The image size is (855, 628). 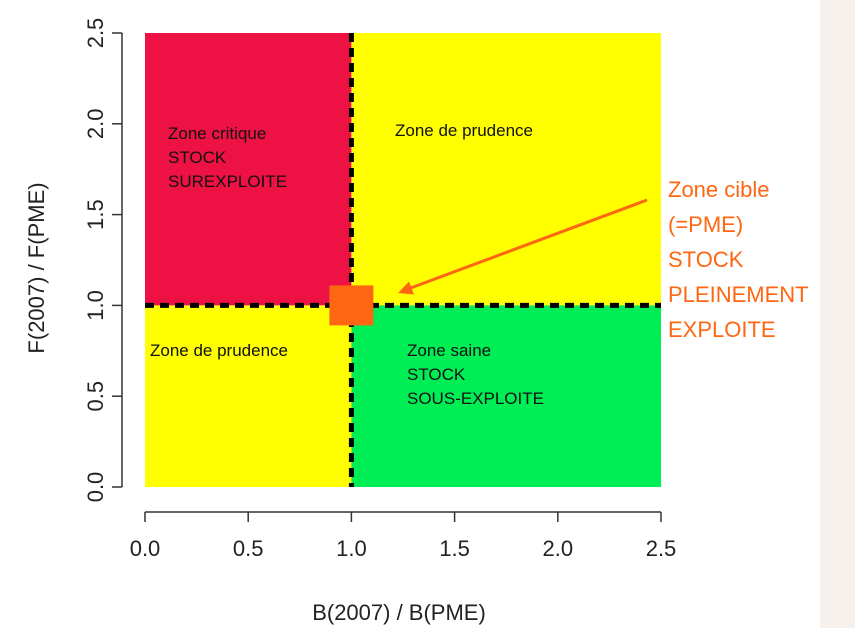 What do you see at coordinates (95, 487) in the screenshot?
I see `y-tick-label: 0.0` at bounding box center [95, 487].